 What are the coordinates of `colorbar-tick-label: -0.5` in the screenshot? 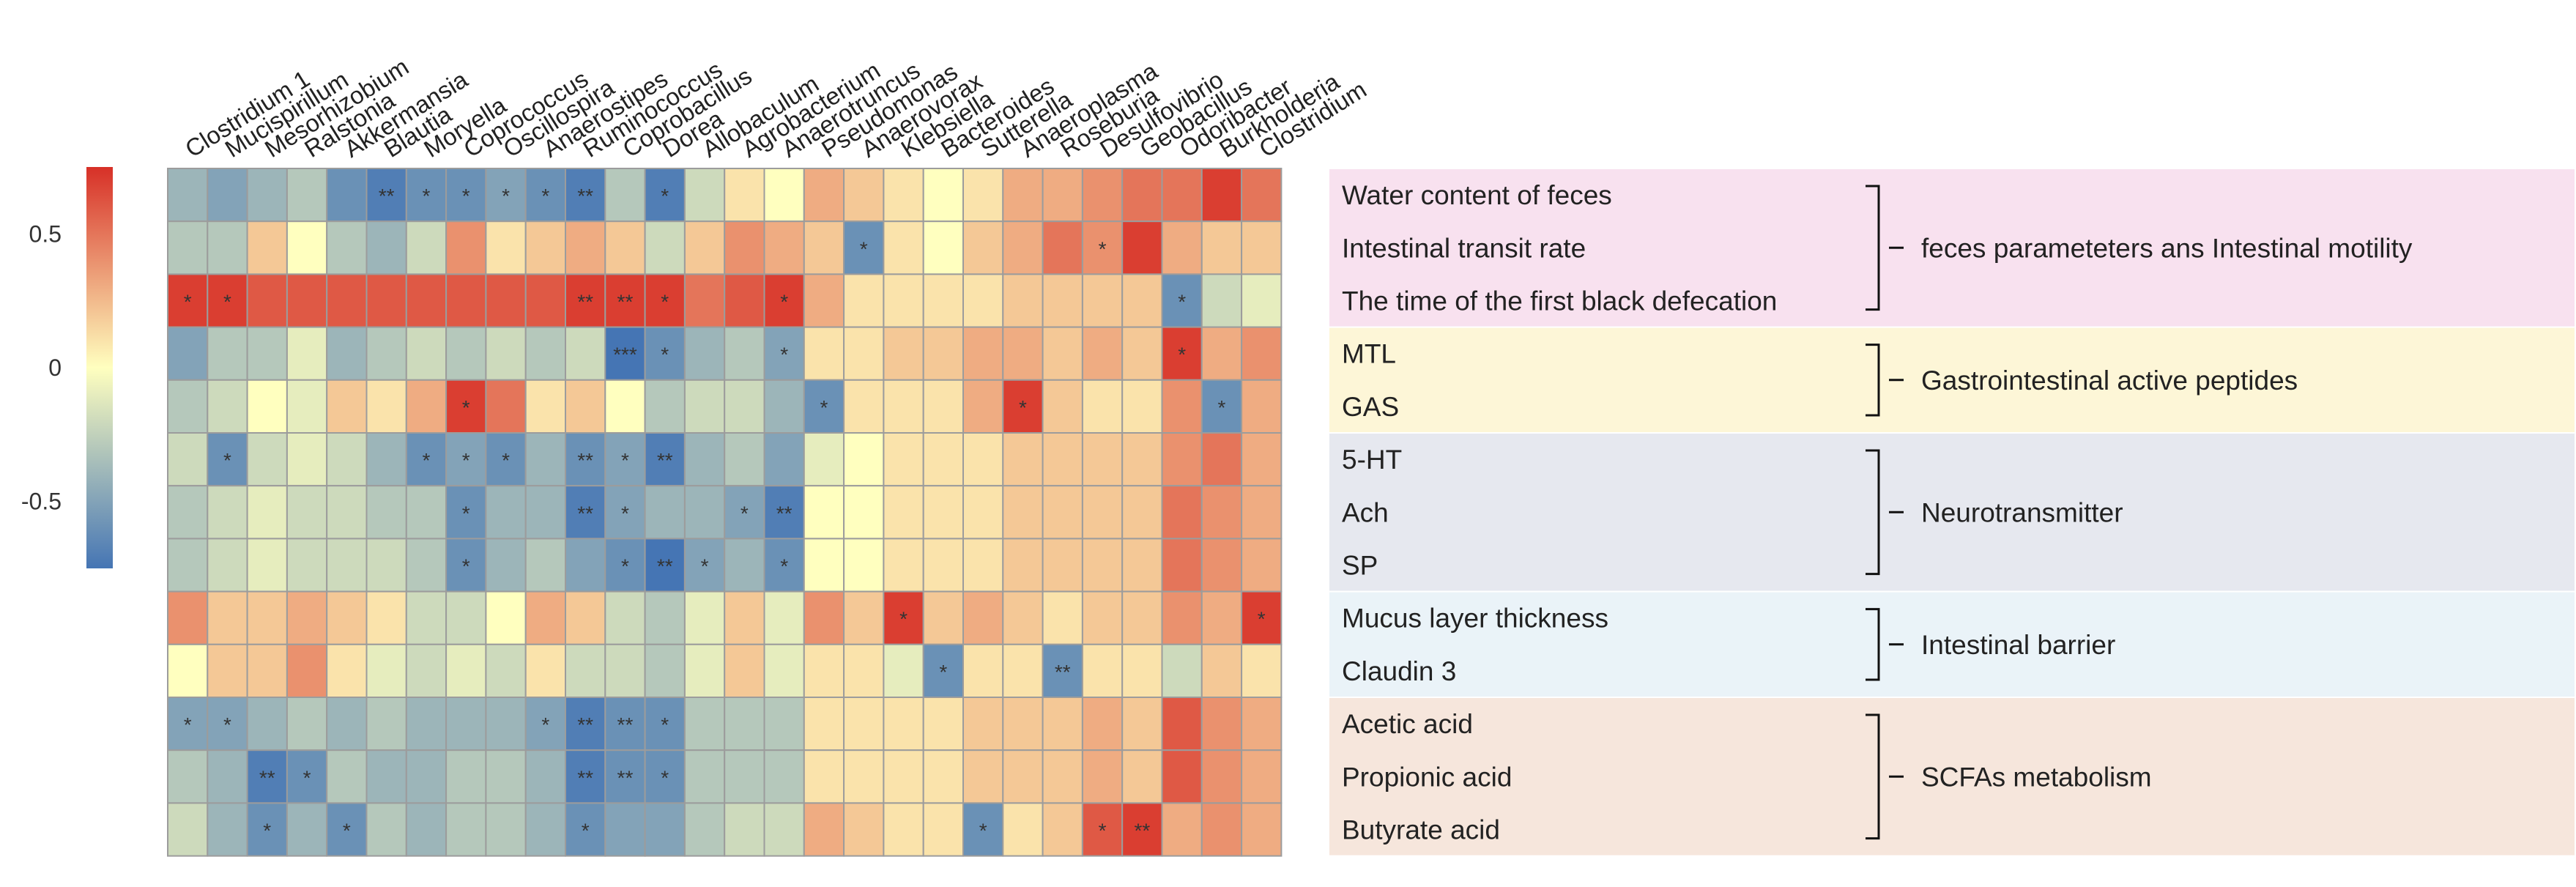 It's located at (41, 502).